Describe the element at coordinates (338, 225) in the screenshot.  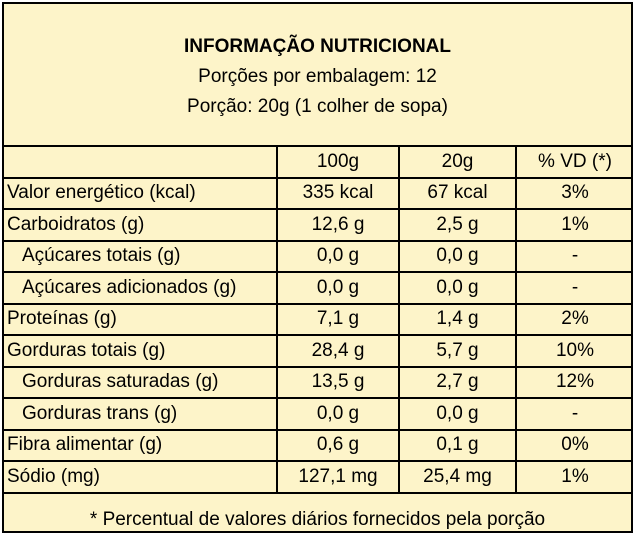
I see `value-per-100g: 12,6 g` at that location.